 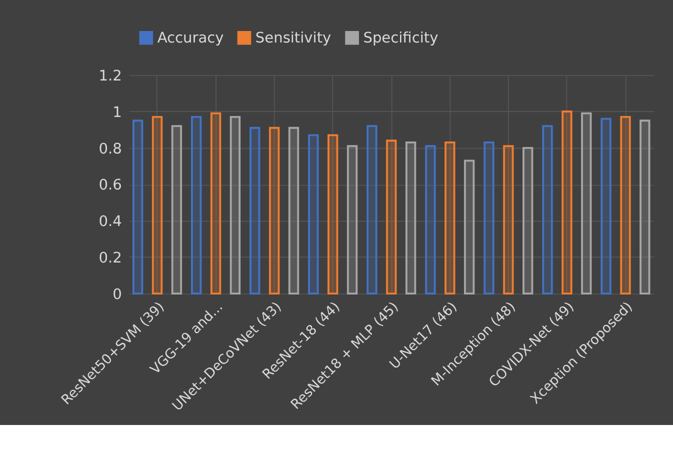 What do you see at coordinates (293, 38) in the screenshot?
I see `legend-label: Sensitivity` at bounding box center [293, 38].